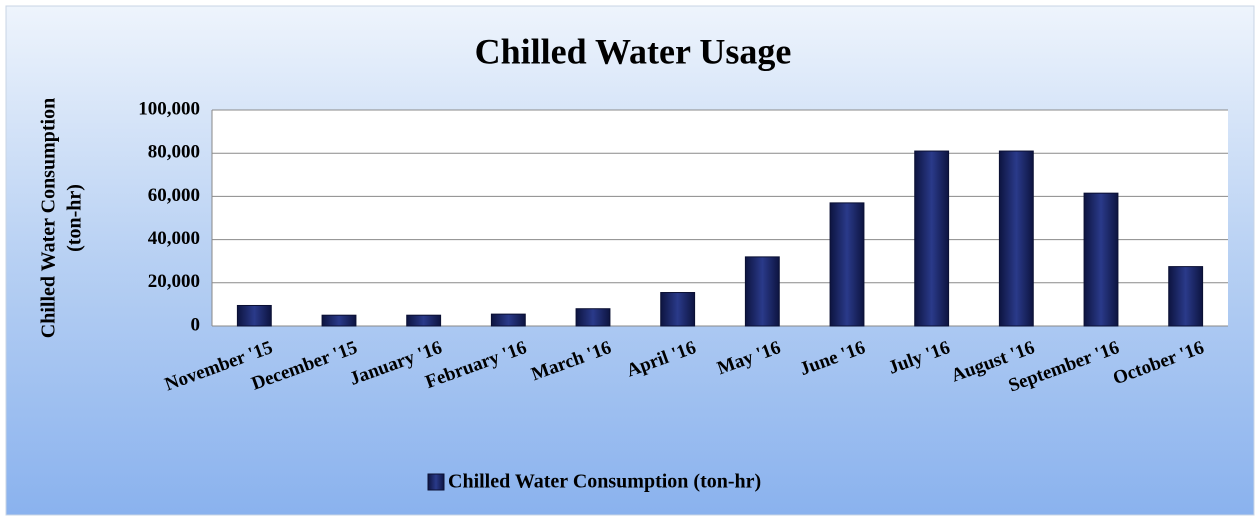 The height and width of the screenshot is (521, 1260). Describe the element at coordinates (49, 218) in the screenshot. I see `y-axis-label: Chilled Water Consumption` at that location.